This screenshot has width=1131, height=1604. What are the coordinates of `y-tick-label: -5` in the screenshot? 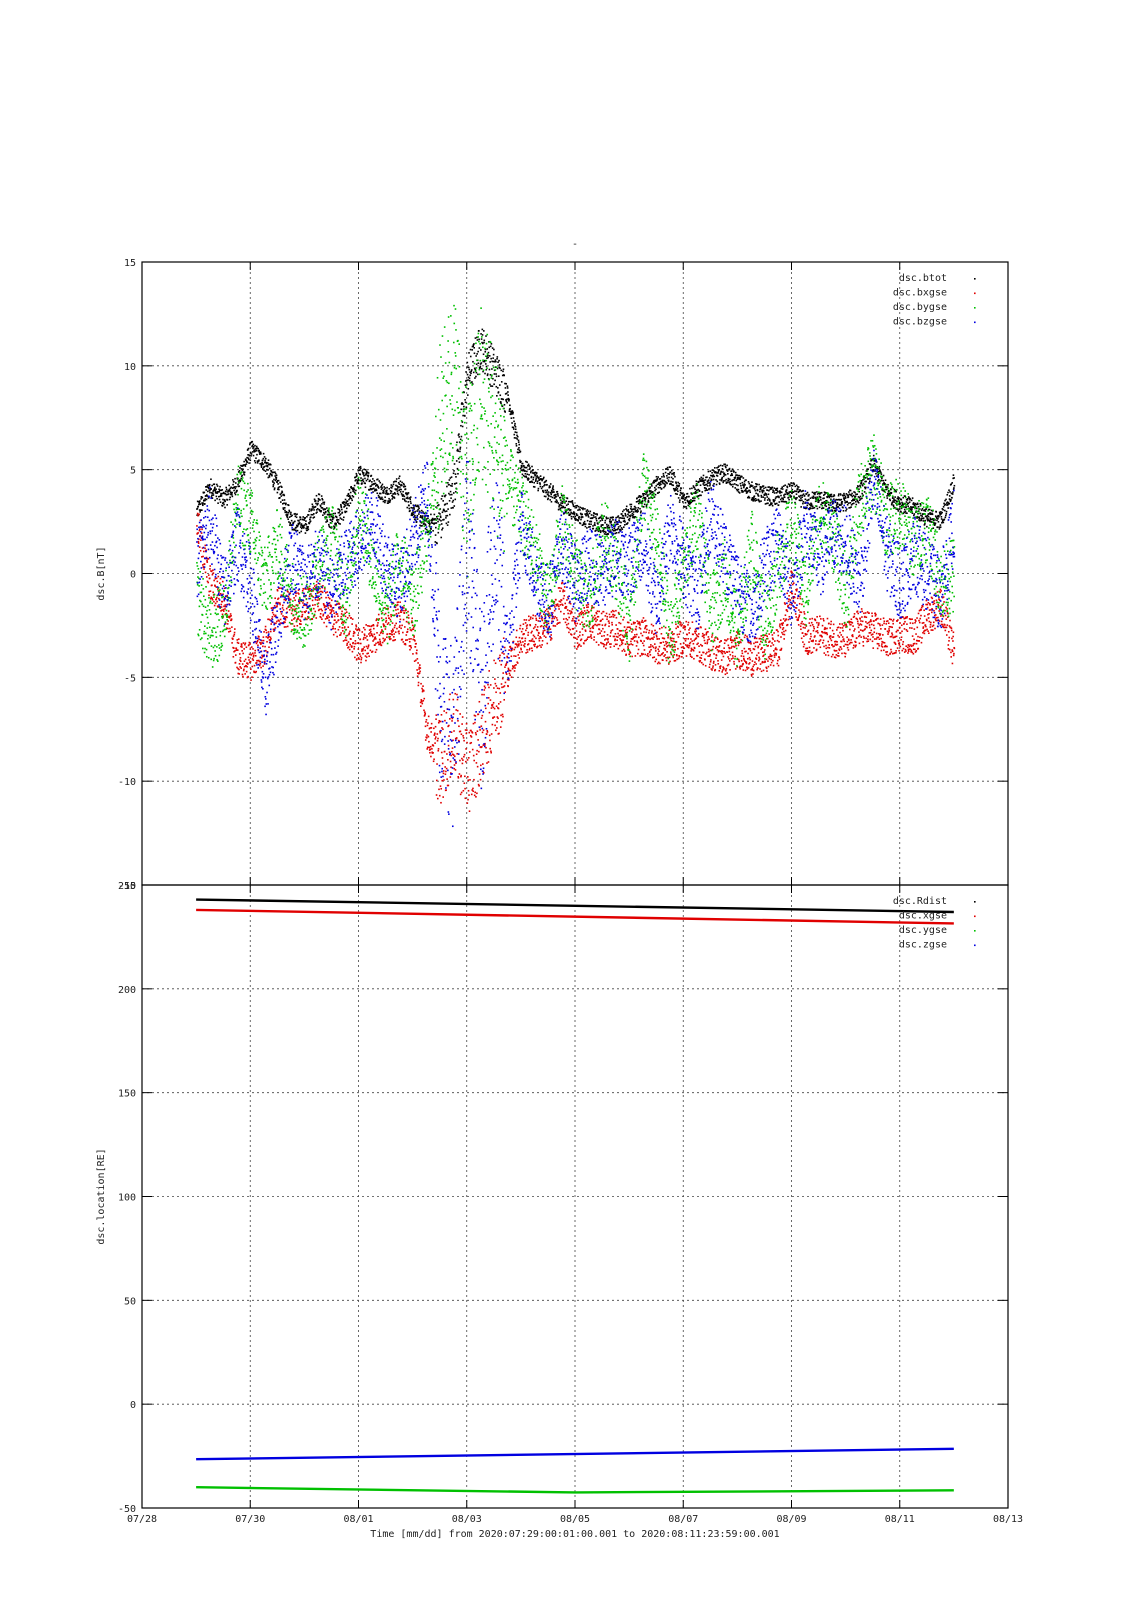 It's located at (130, 678).